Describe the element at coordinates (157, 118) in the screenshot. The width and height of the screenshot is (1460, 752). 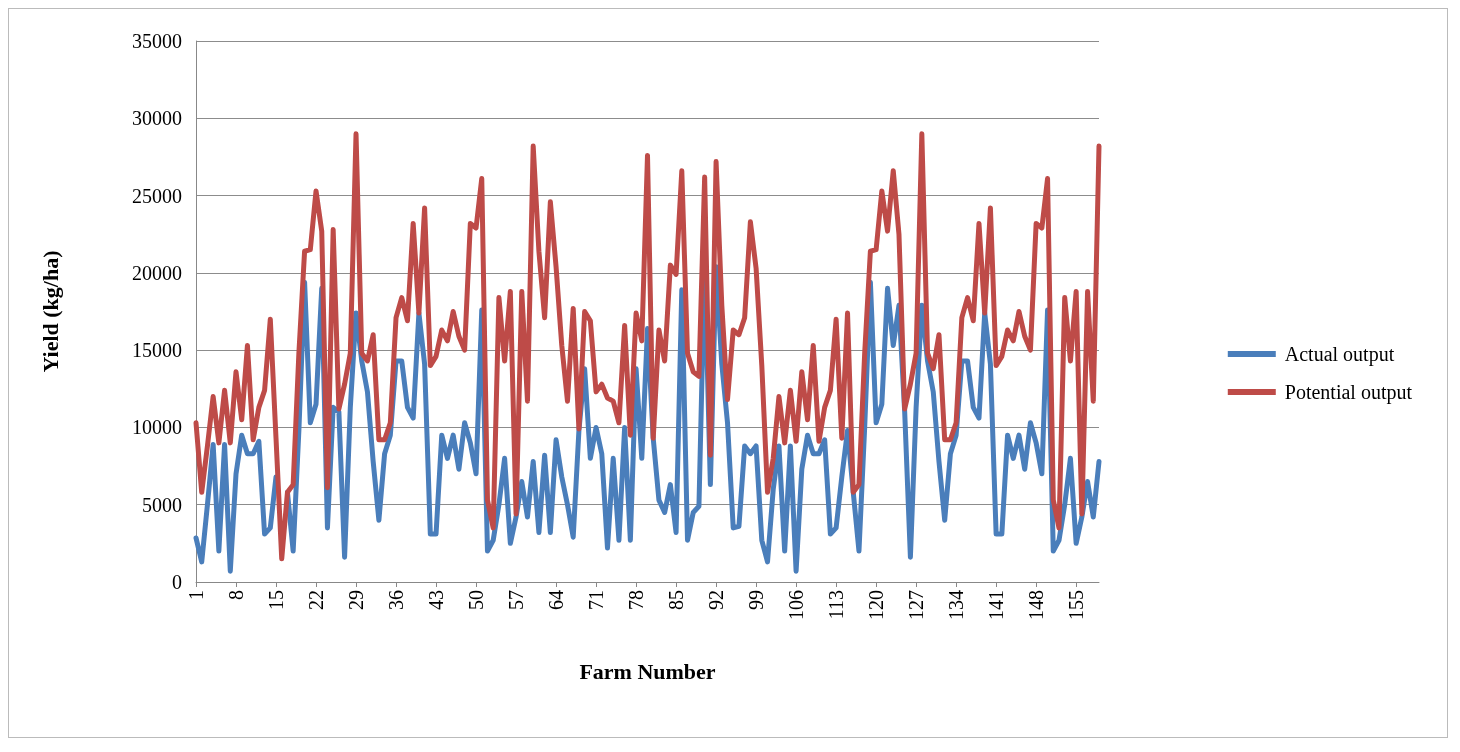
I see `y-tick-label: 30000` at that location.